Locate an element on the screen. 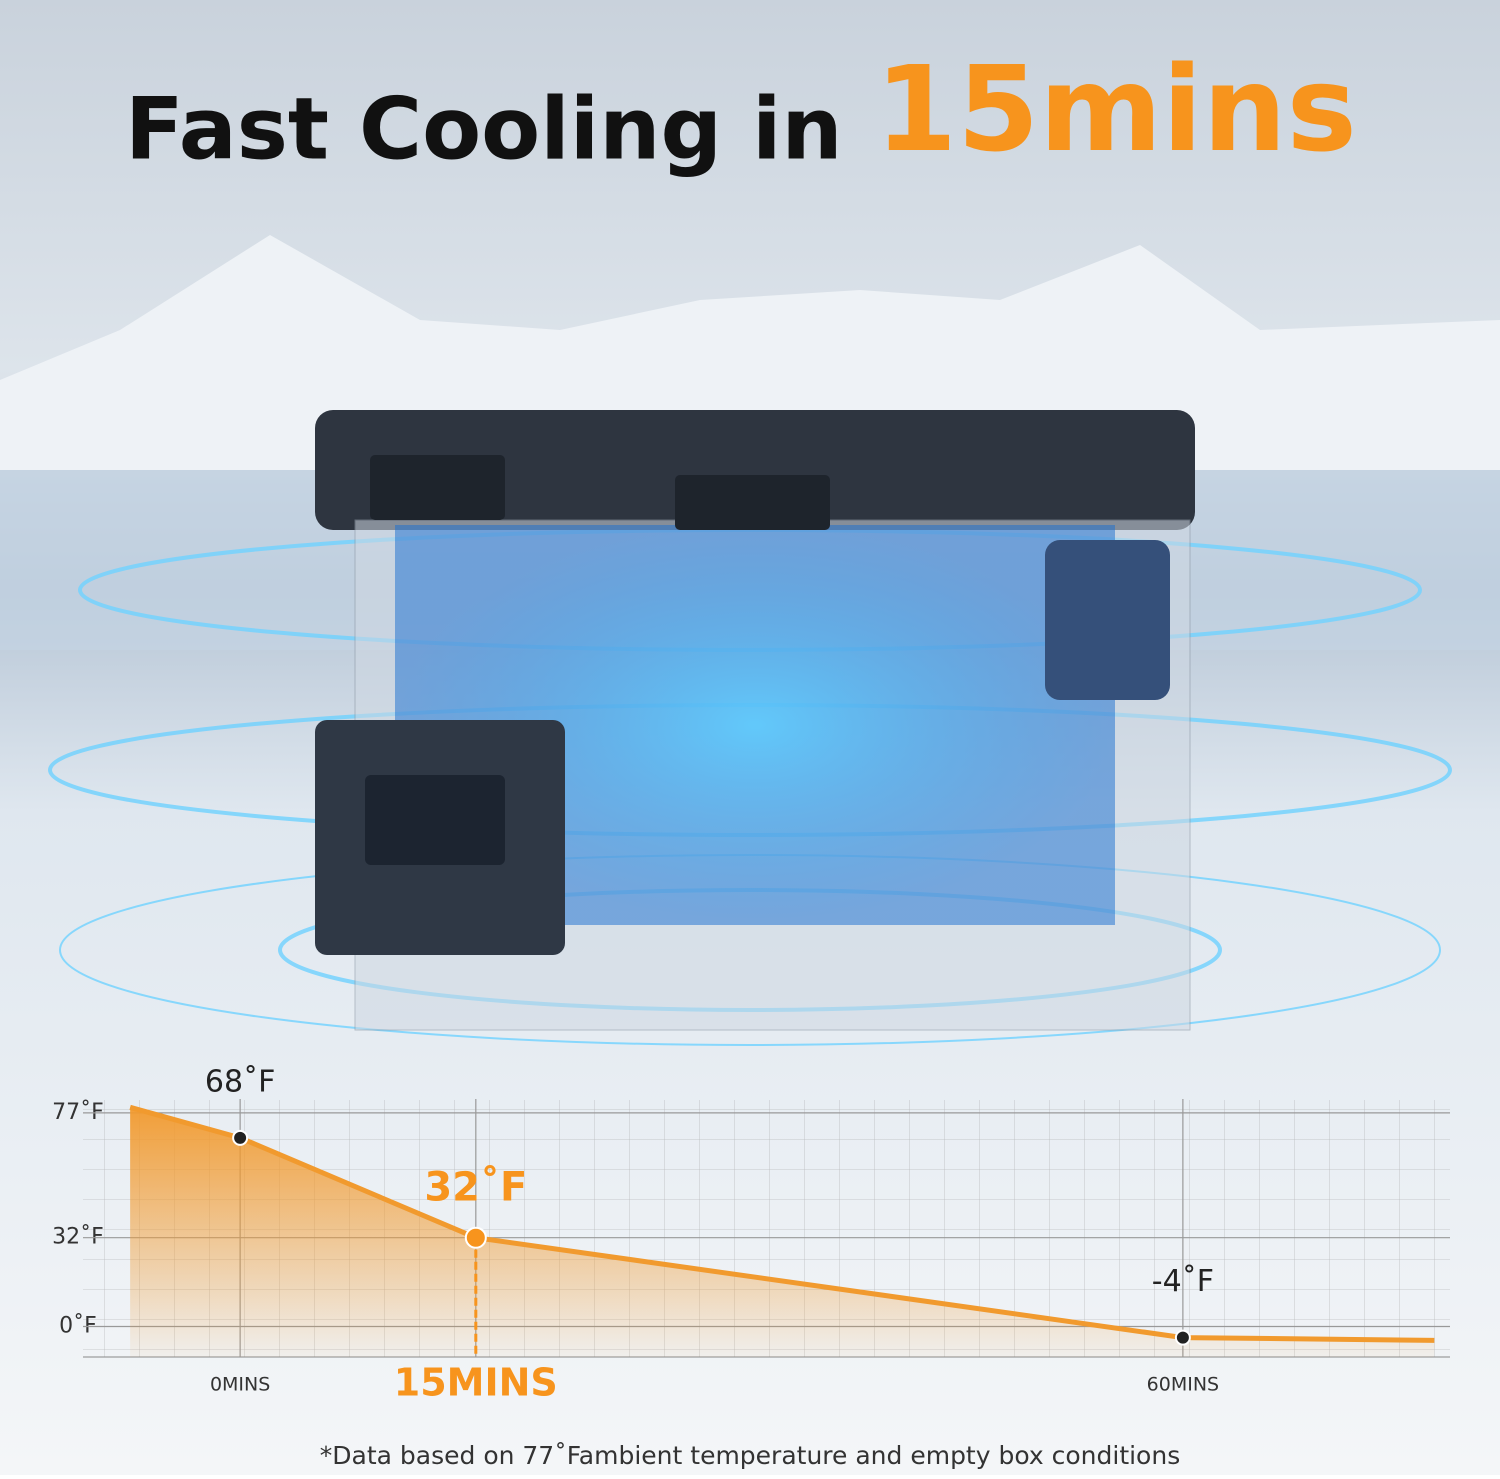  area is located at coordinates (782, 1232).